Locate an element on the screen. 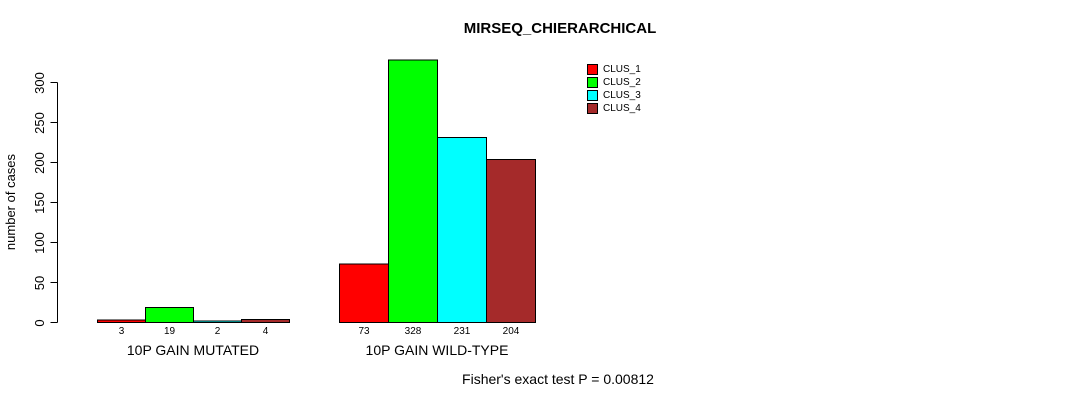 The height and width of the screenshot is (400, 1090). bar-clus_3-group1 is located at coordinates (217, 321).